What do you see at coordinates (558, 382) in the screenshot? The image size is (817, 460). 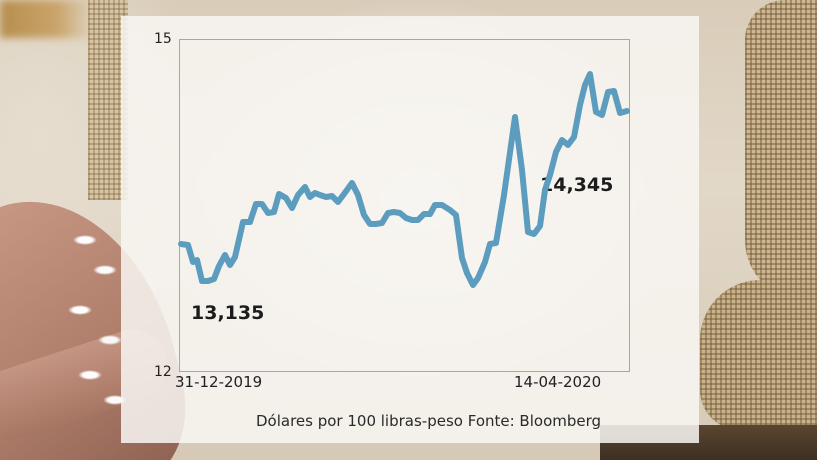 I see `x-tick-end: 14-04-2020` at bounding box center [558, 382].